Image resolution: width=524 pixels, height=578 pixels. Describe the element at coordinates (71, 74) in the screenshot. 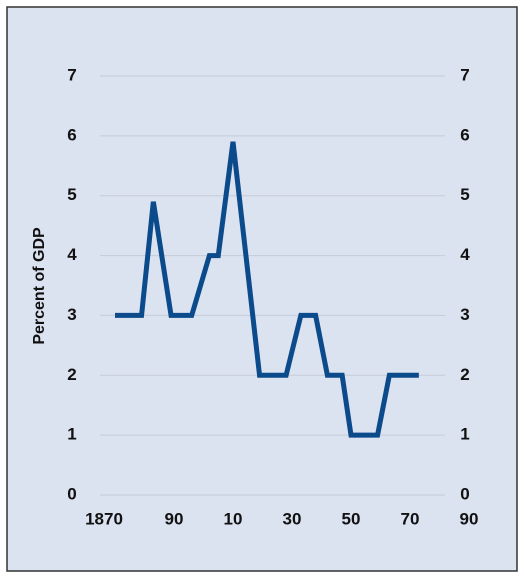

I see `y-tick-label: 7` at that location.